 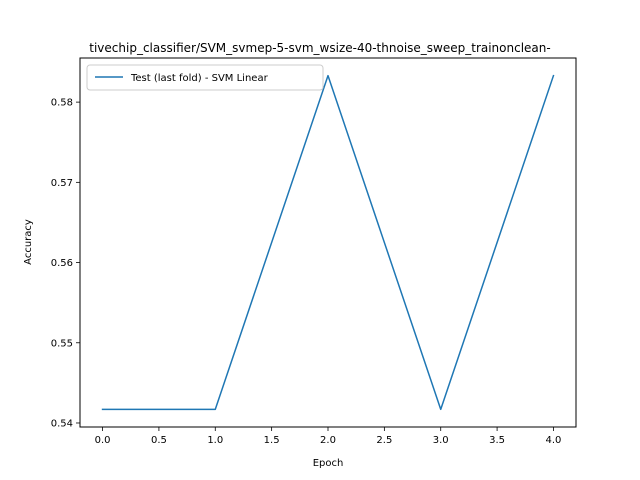 What do you see at coordinates (62, 263) in the screenshot?
I see `y-tick-label: 0.56` at bounding box center [62, 263].